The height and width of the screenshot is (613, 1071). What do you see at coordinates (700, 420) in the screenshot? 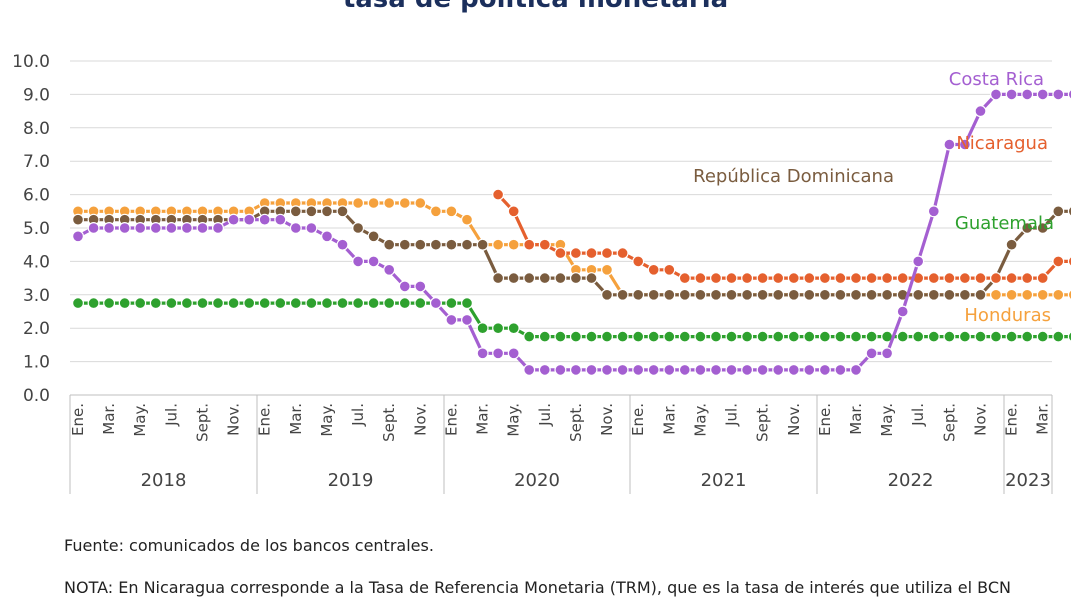
I see `x-tick-label: May.` at bounding box center [700, 420].